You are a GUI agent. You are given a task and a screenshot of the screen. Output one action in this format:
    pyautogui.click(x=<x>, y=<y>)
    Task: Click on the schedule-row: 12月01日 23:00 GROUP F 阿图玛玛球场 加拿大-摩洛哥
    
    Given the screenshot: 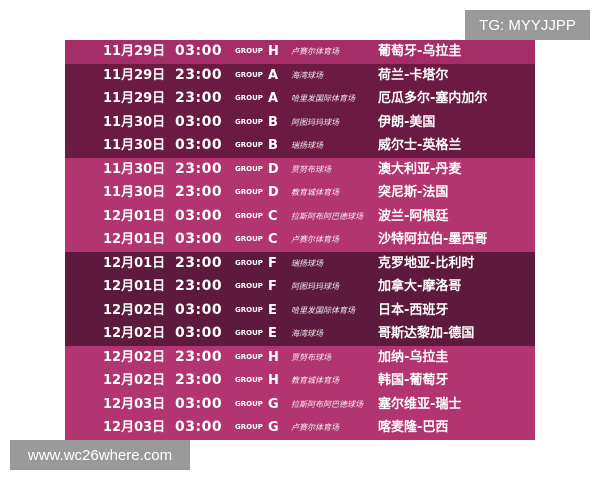 What is the action you would take?
    pyautogui.click(x=300, y=287)
    